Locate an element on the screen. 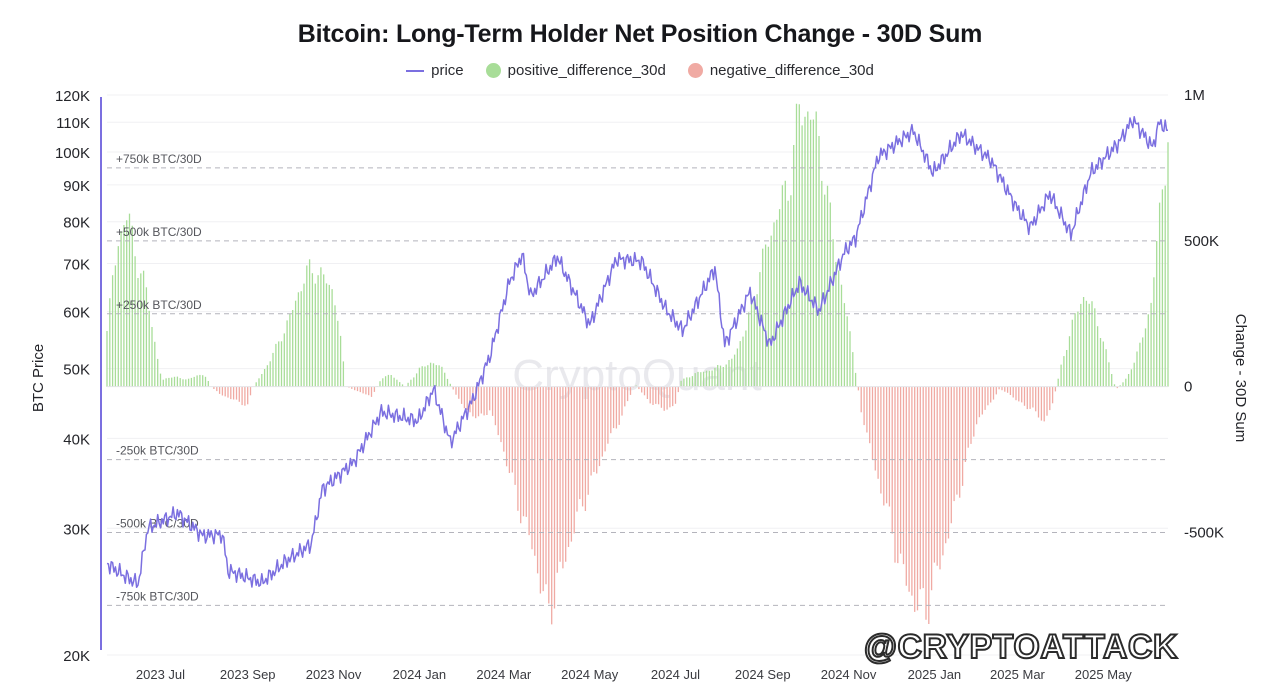 The width and height of the screenshot is (1280, 685). left-tick-label: 70K is located at coordinates (76, 264).